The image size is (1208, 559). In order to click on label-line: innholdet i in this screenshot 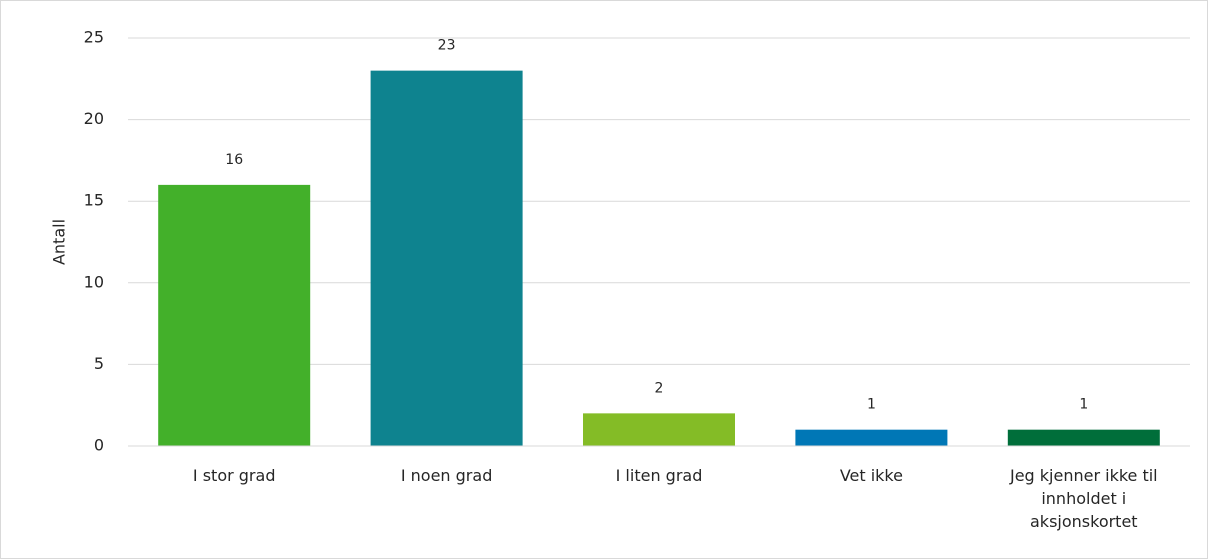, I will do `click(1083, 498)`.